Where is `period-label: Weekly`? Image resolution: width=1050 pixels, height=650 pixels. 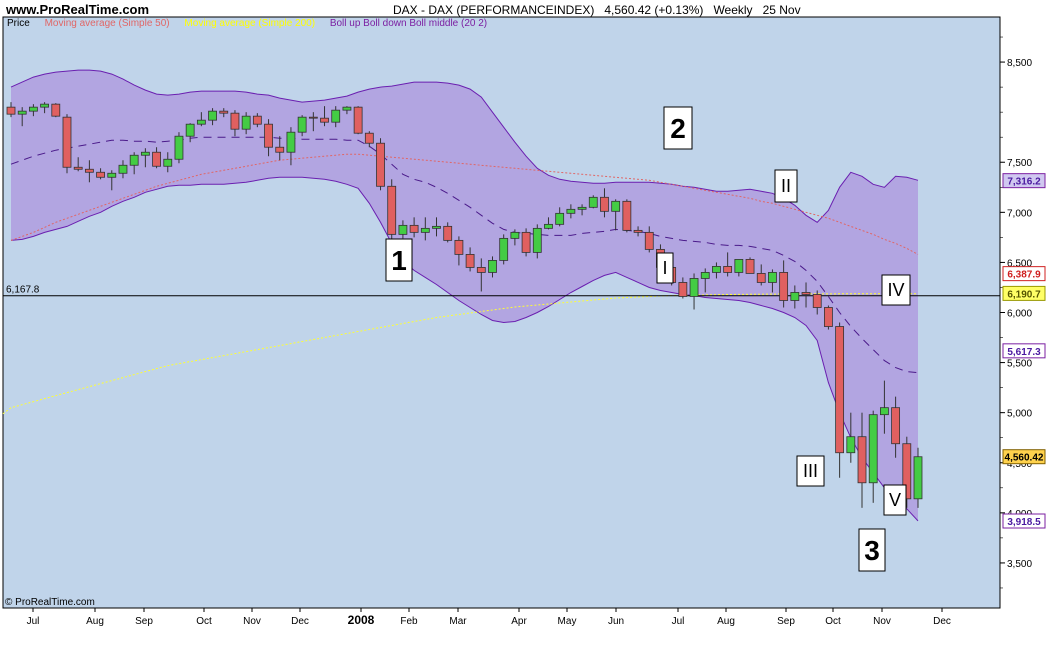
period-label: Weekly is located at coordinates (733, 10).